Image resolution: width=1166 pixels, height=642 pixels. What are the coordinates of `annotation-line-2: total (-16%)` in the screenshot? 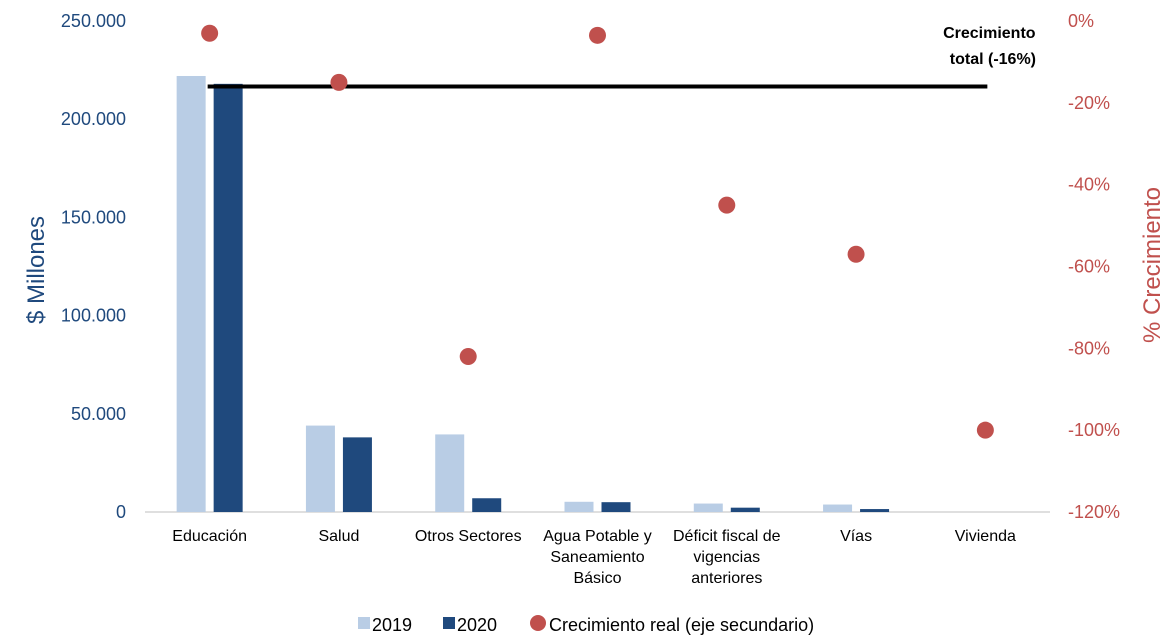 It's located at (993, 59).